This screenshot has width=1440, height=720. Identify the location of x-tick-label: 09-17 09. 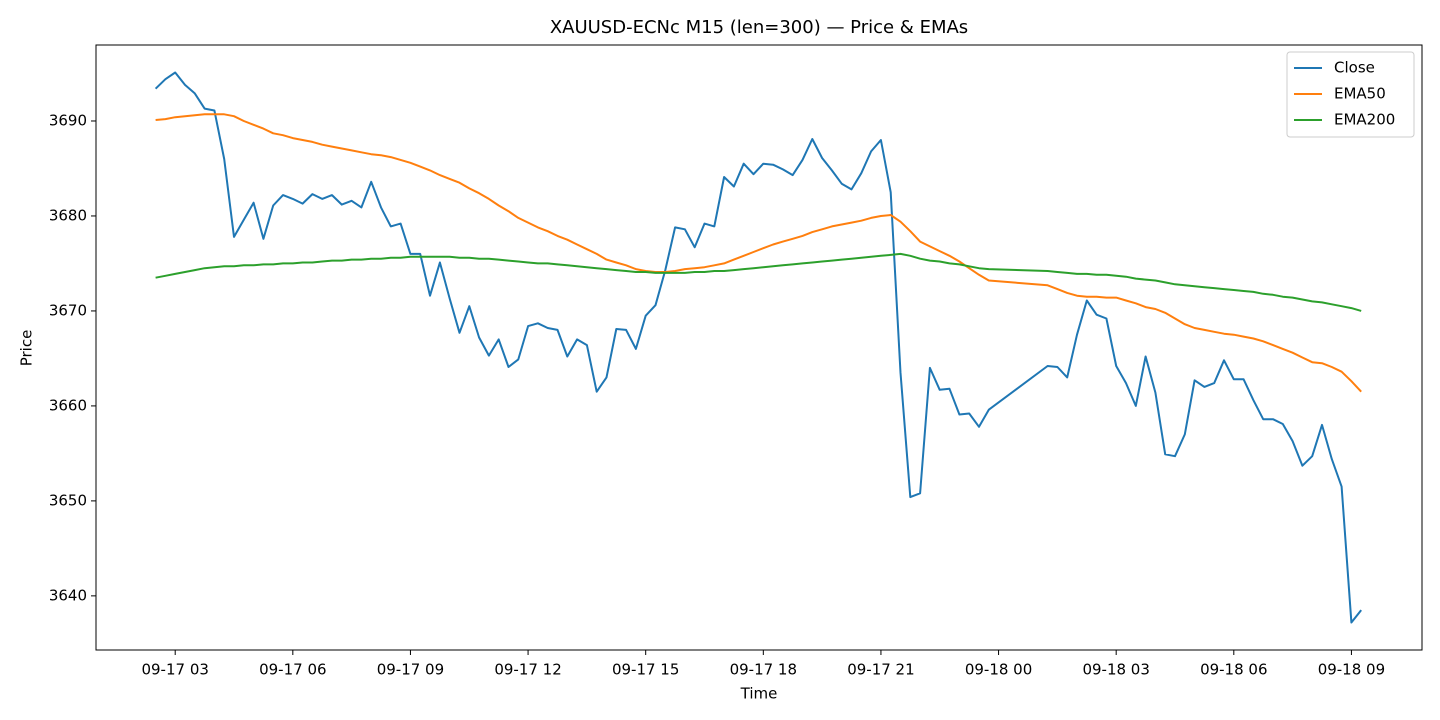
(410, 670).